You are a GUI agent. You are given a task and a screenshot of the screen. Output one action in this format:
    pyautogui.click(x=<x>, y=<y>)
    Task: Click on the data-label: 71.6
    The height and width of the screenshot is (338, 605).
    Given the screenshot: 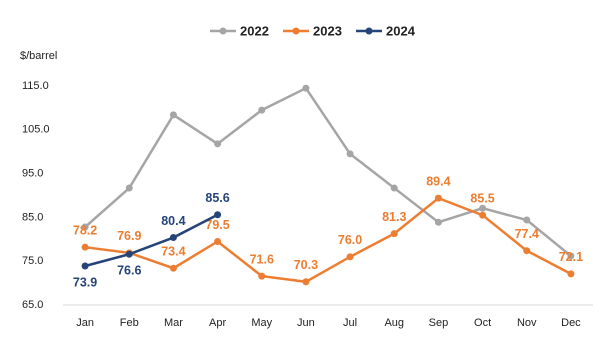 What is the action you would take?
    pyautogui.click(x=262, y=259)
    